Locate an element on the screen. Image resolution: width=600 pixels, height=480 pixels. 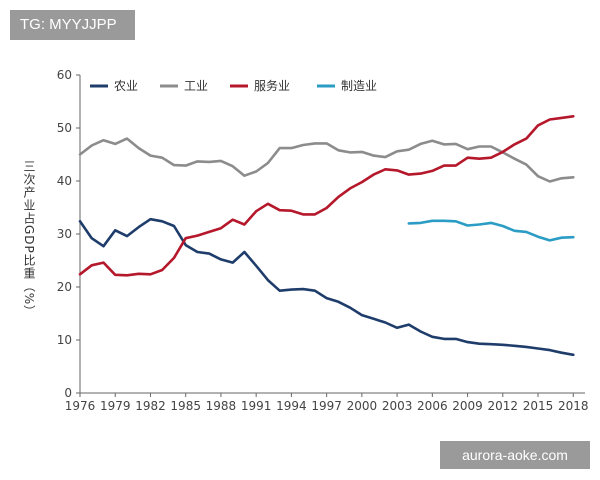
x-tick-label: 2006 is located at coordinates (432, 406).